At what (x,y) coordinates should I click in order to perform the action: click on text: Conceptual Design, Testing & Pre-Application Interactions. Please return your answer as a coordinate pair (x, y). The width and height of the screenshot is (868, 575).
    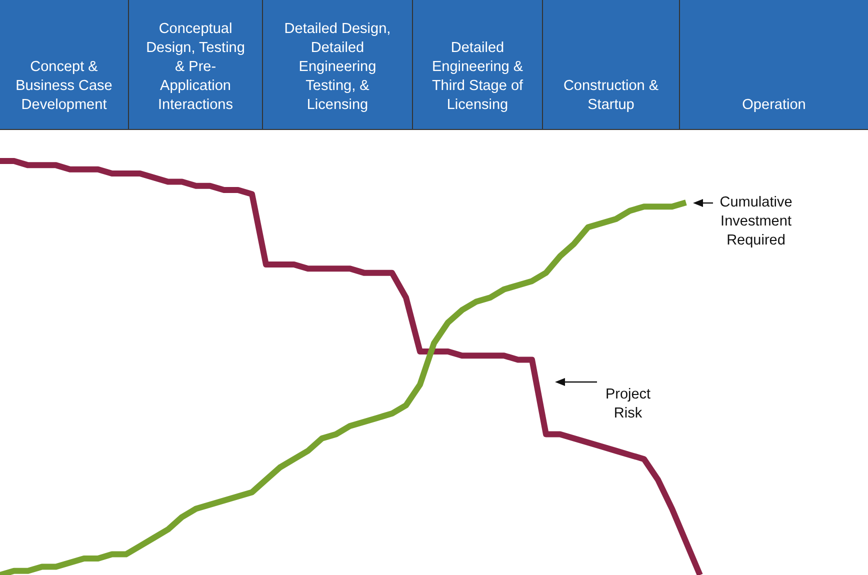
    Looking at the image, I should click on (196, 64).